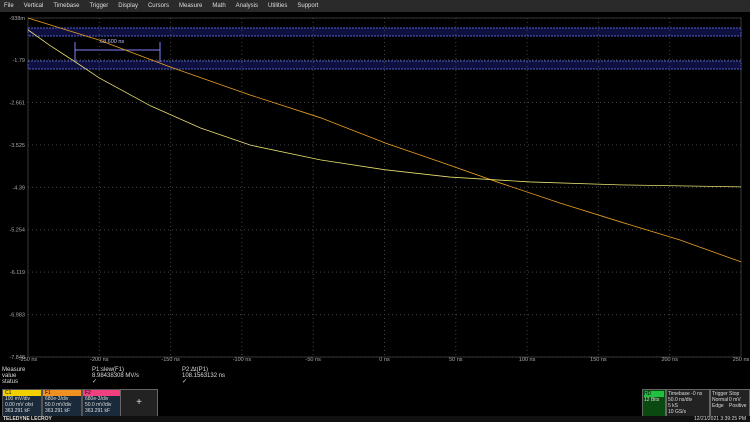 The image size is (750, 422). What do you see at coordinates (654, 394) in the screenshot?
I see `acq-mode: HD` at bounding box center [654, 394].